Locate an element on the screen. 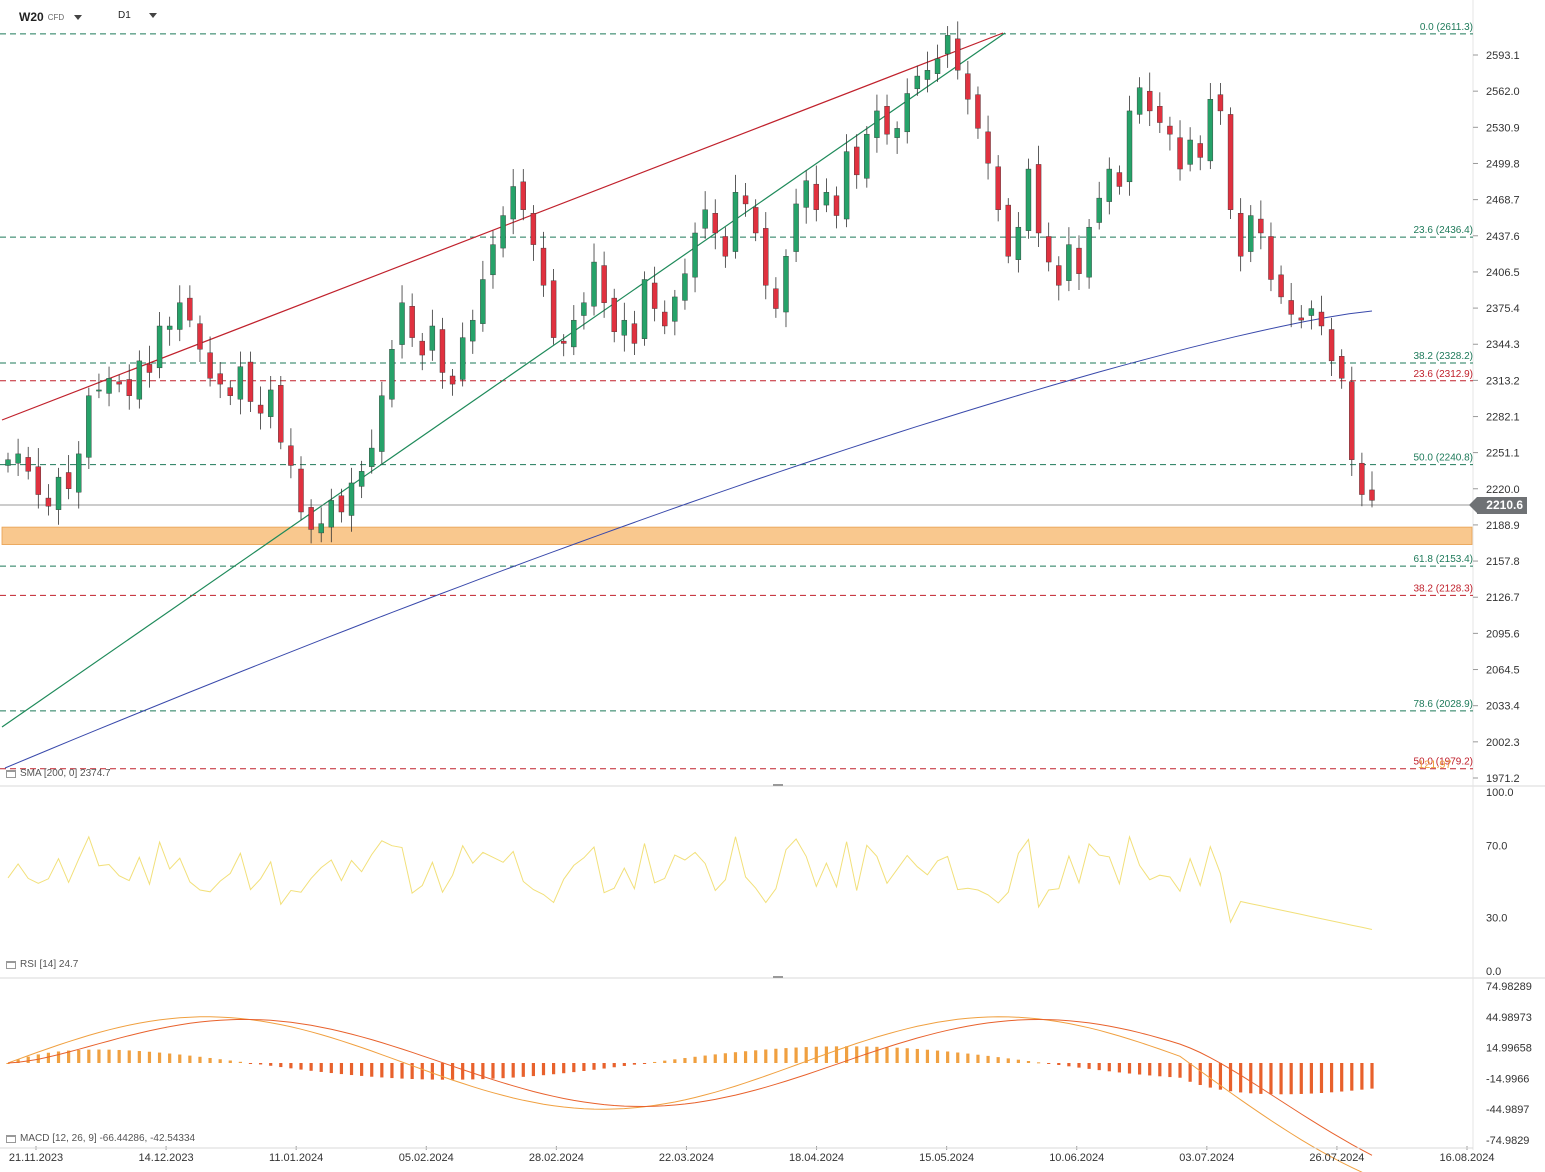 This screenshot has height=1172, width=1545. timeframe-selector: D1 is located at coordinates (137, 15).